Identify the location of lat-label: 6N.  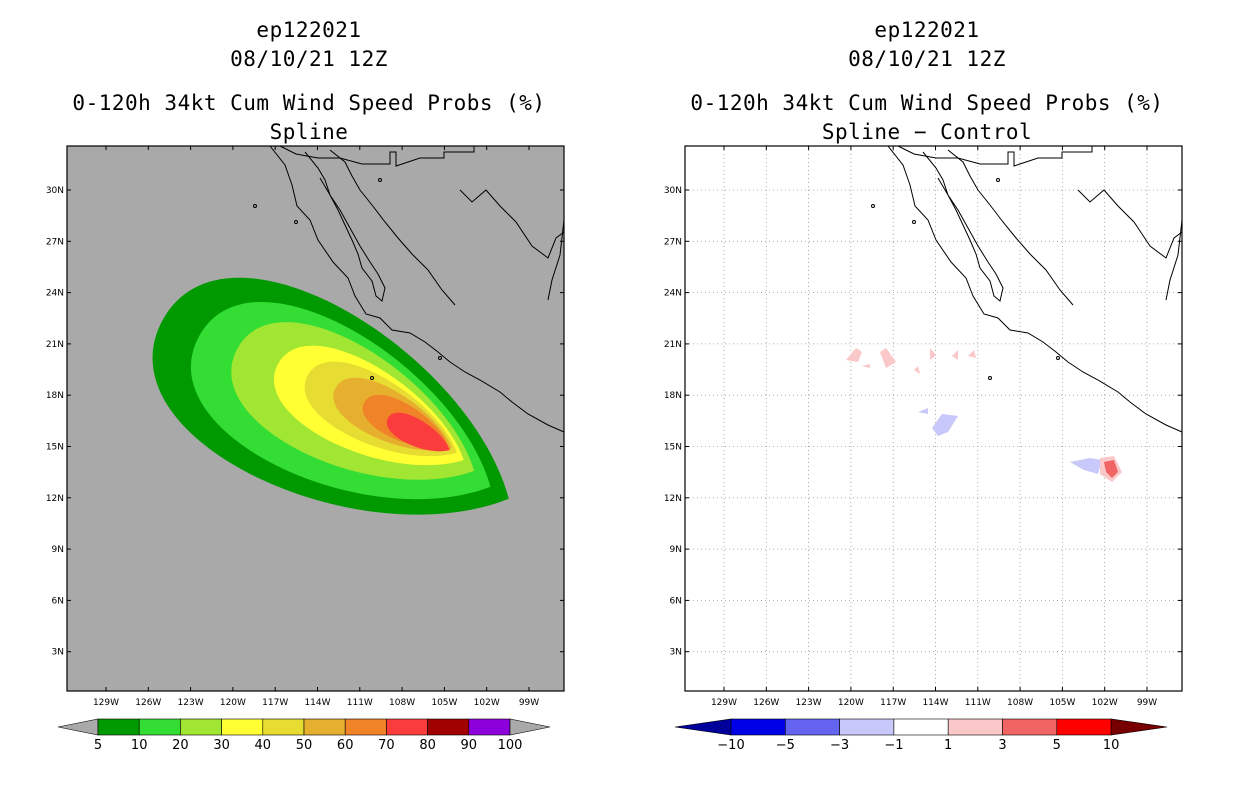
(676, 601).